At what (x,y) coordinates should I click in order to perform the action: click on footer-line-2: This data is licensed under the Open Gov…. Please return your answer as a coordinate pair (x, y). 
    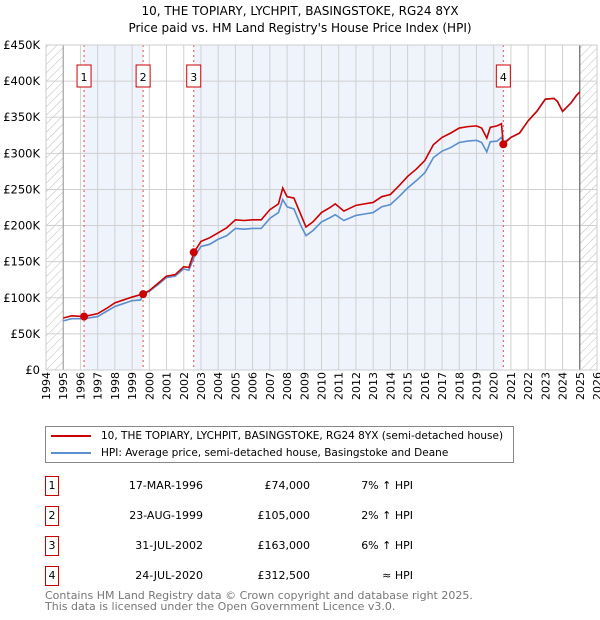
    Looking at the image, I should click on (220, 606).